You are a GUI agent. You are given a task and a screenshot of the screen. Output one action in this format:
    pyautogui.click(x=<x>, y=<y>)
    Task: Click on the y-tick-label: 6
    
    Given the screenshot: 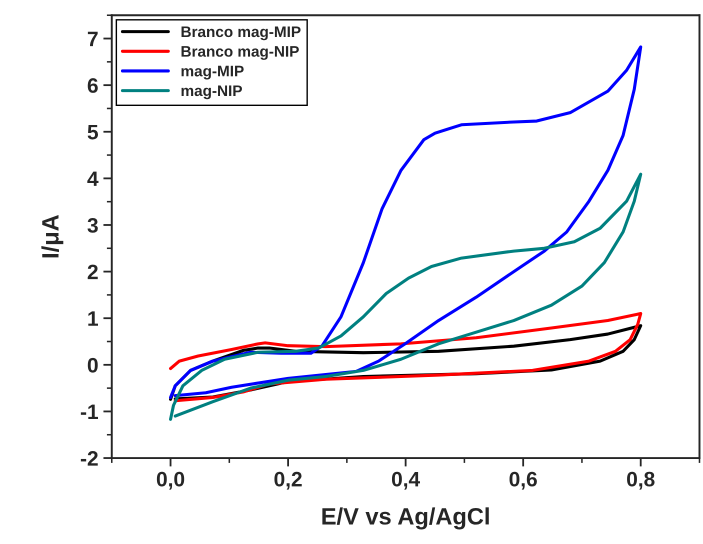 What is the action you would take?
    pyautogui.click(x=93, y=85)
    